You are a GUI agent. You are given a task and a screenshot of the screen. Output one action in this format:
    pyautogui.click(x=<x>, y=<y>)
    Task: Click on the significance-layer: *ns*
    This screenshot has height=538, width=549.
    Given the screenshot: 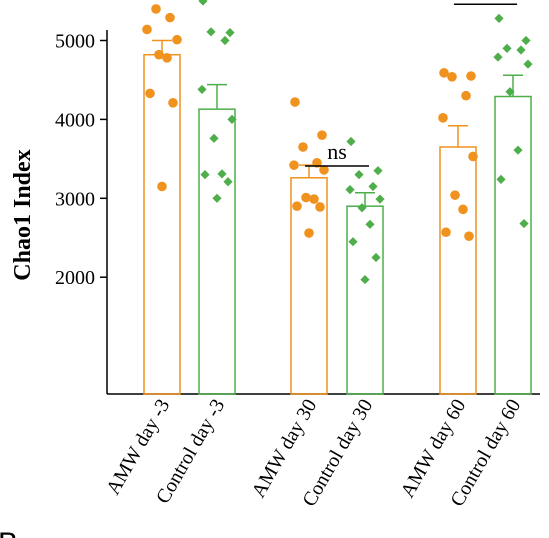 What is the action you would take?
    pyautogui.click(x=411, y=83)
    